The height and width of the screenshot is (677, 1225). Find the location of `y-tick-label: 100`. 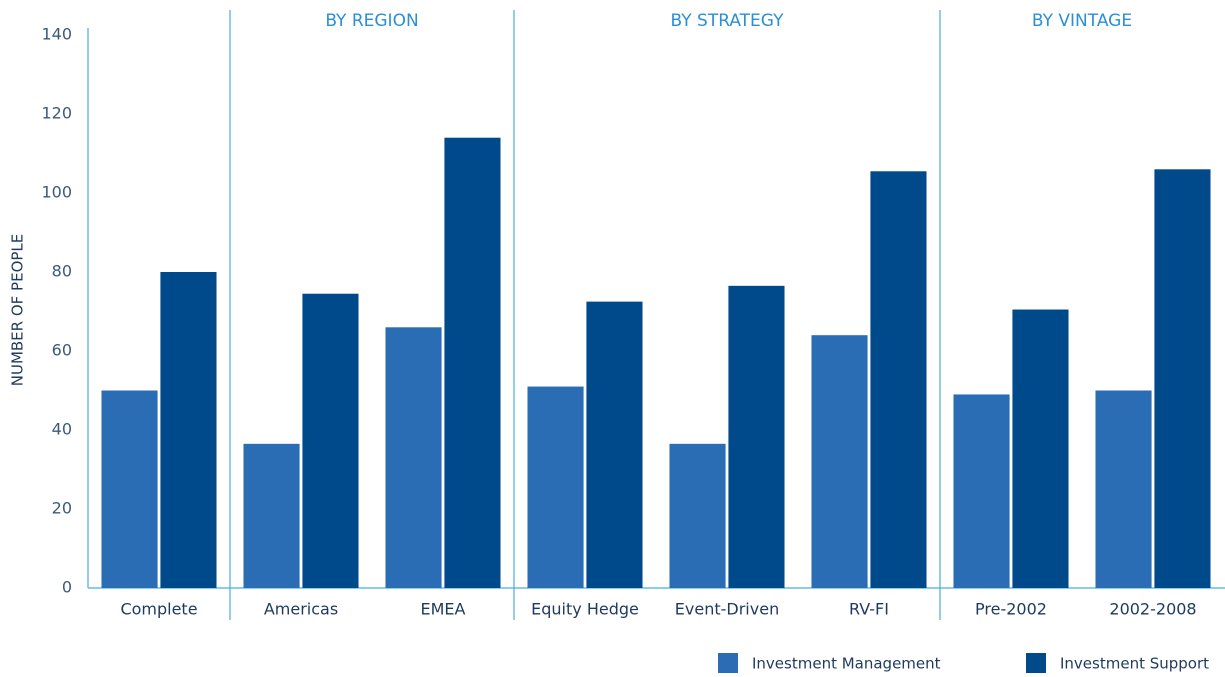

y-tick-label: 100 is located at coordinates (56, 192).